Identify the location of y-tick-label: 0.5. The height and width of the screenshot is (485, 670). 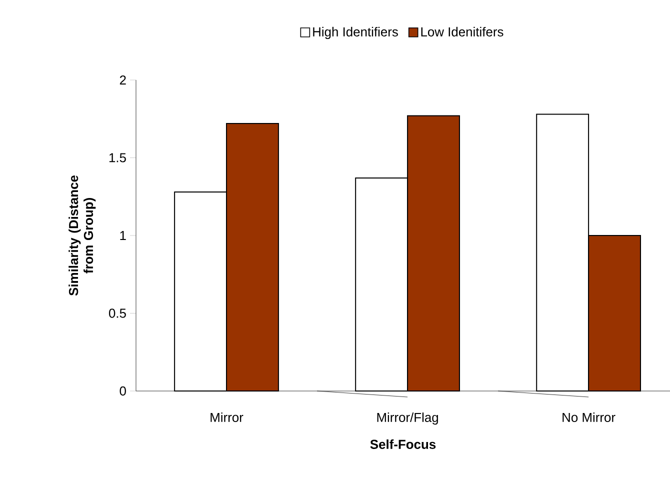
(117, 313).